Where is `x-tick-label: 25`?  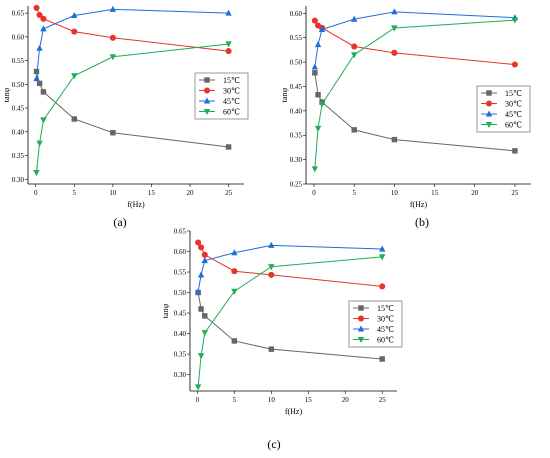 x-tick-label: 25 is located at coordinates (515, 193).